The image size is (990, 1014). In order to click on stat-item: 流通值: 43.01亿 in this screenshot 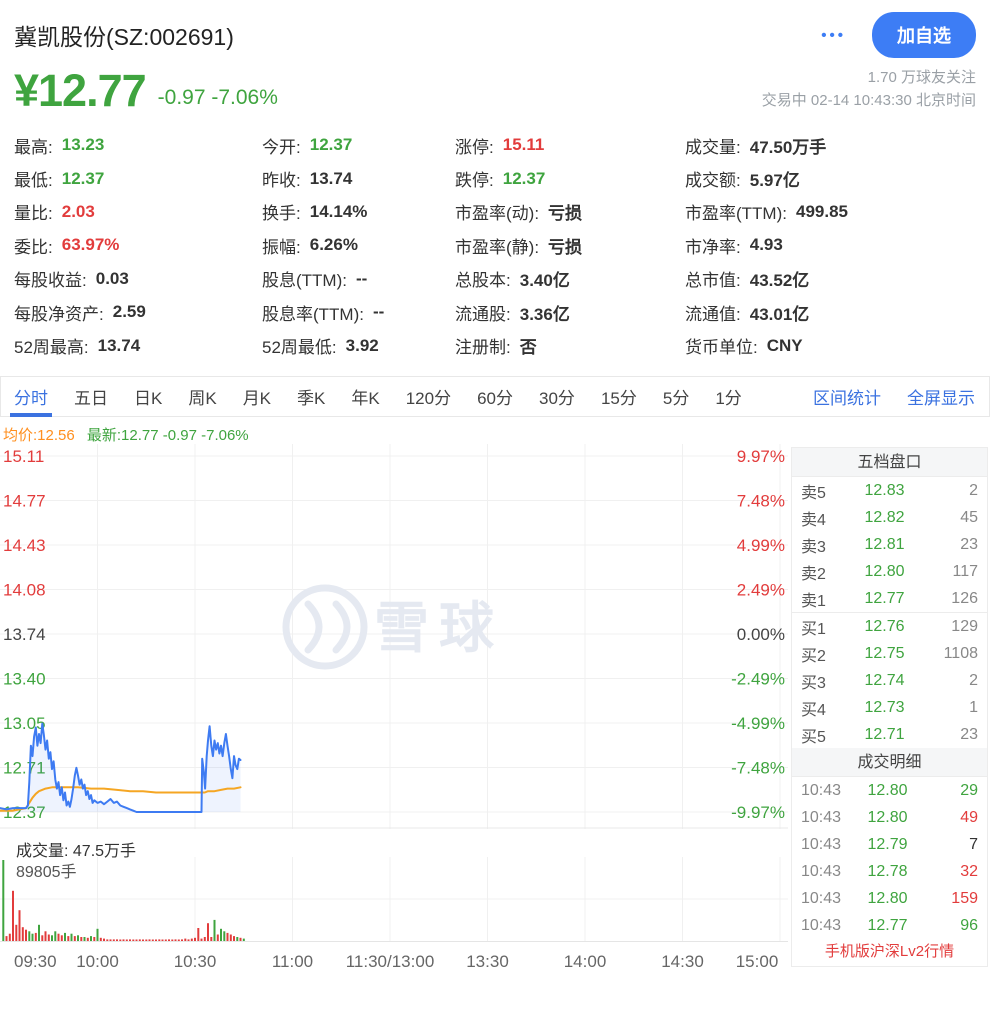, I will do `click(837, 311)`.